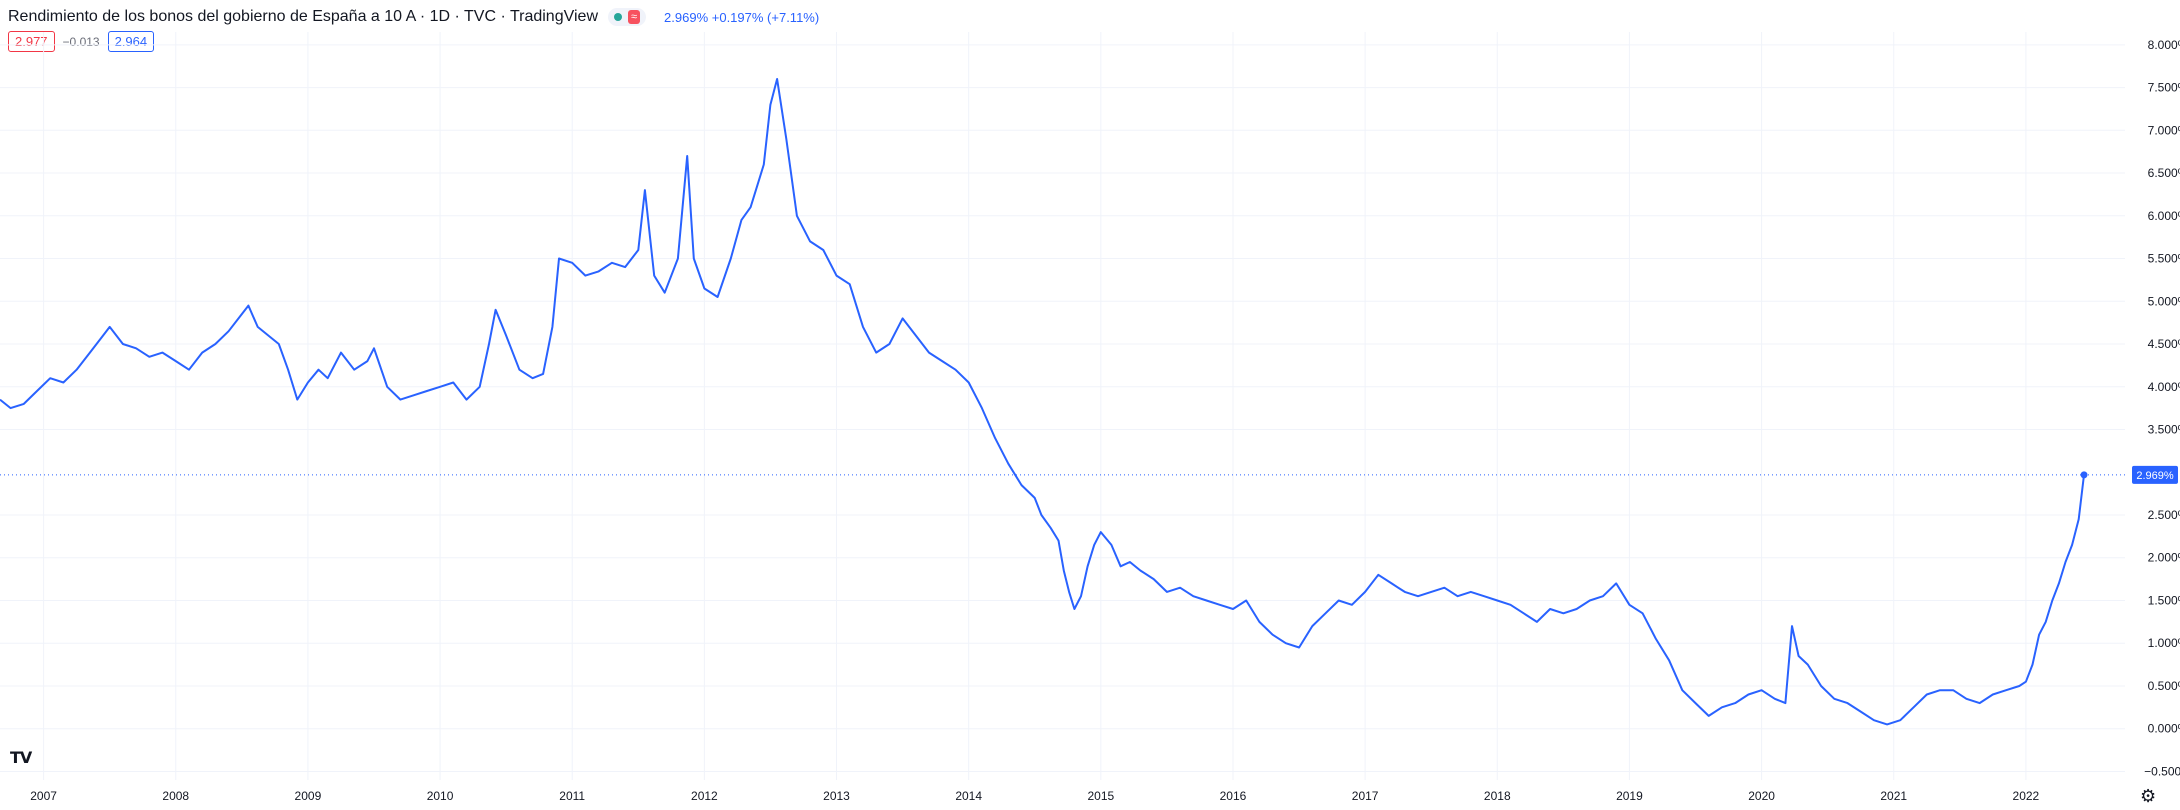 This screenshot has height=810, width=2180. What do you see at coordinates (175, 796) in the screenshot?
I see `x-tick-label: 2008` at bounding box center [175, 796].